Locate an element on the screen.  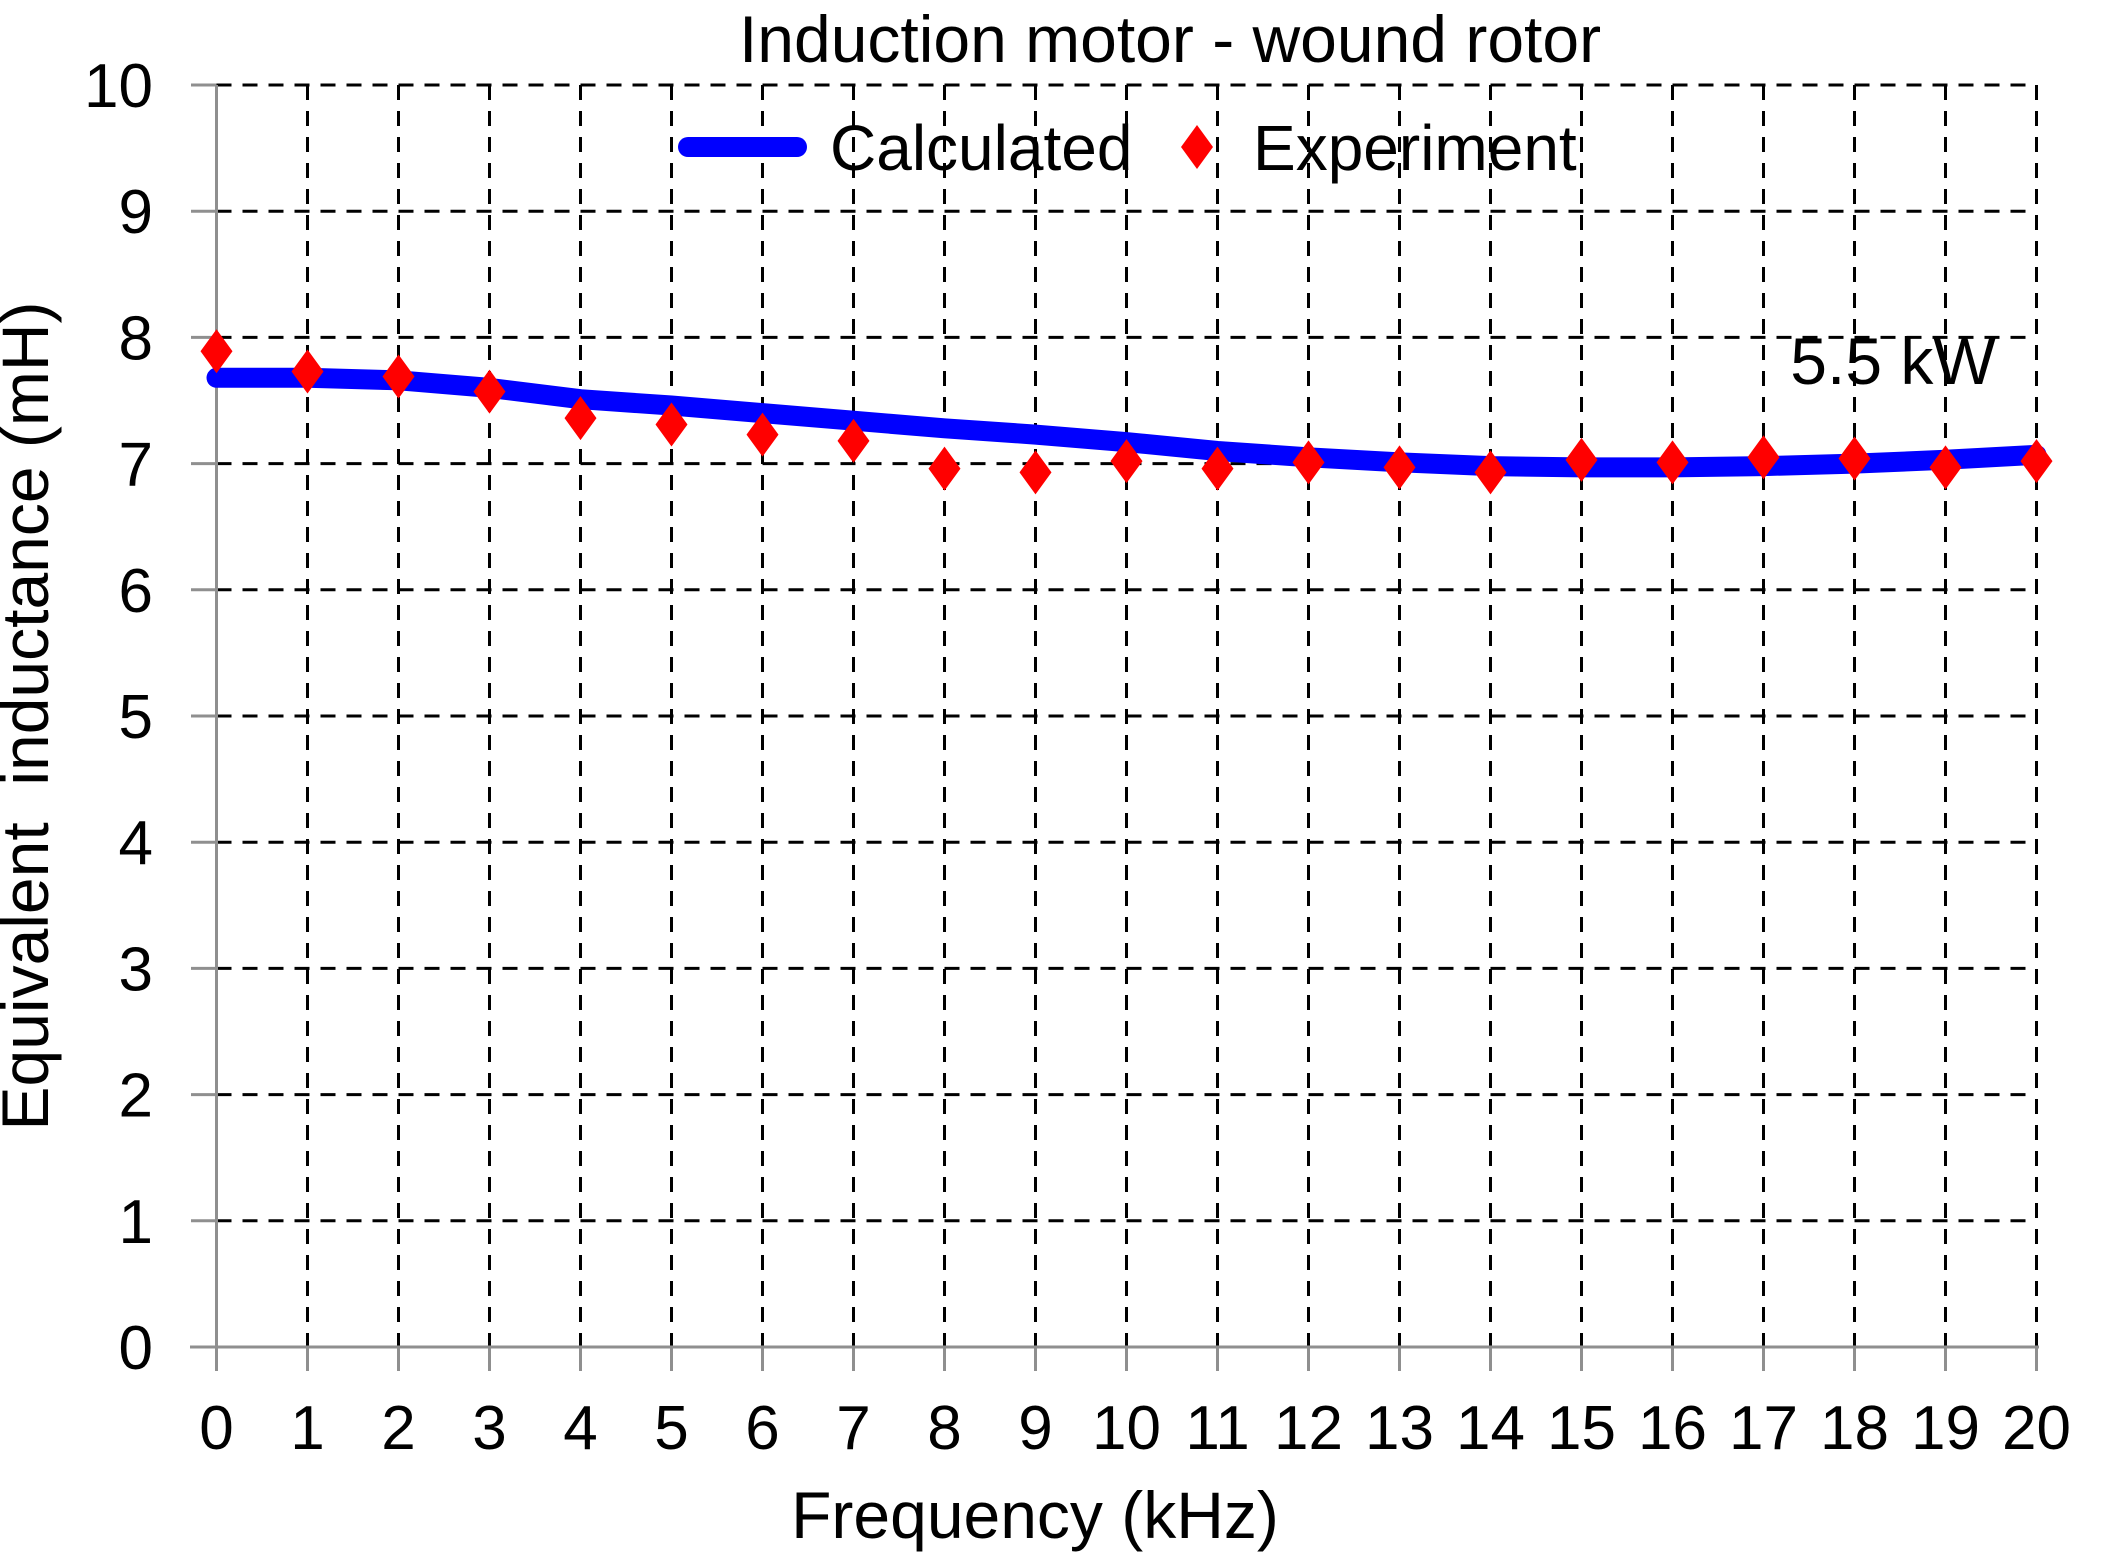
power-annotation: 5.5 kW is located at coordinates (1893, 361).